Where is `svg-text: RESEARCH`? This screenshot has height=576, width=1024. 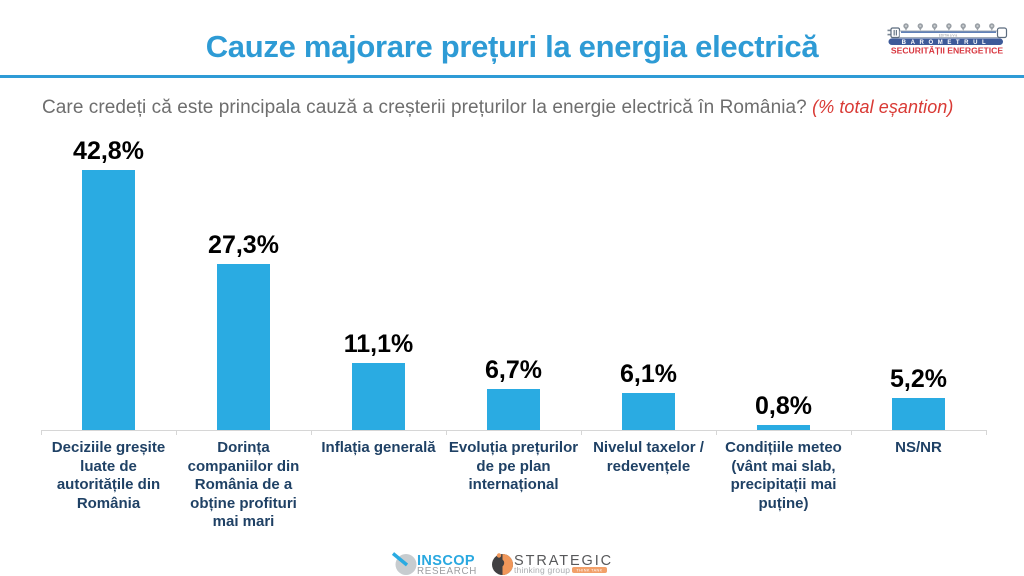
svg-text: RESEARCH is located at coordinates (447, 571).